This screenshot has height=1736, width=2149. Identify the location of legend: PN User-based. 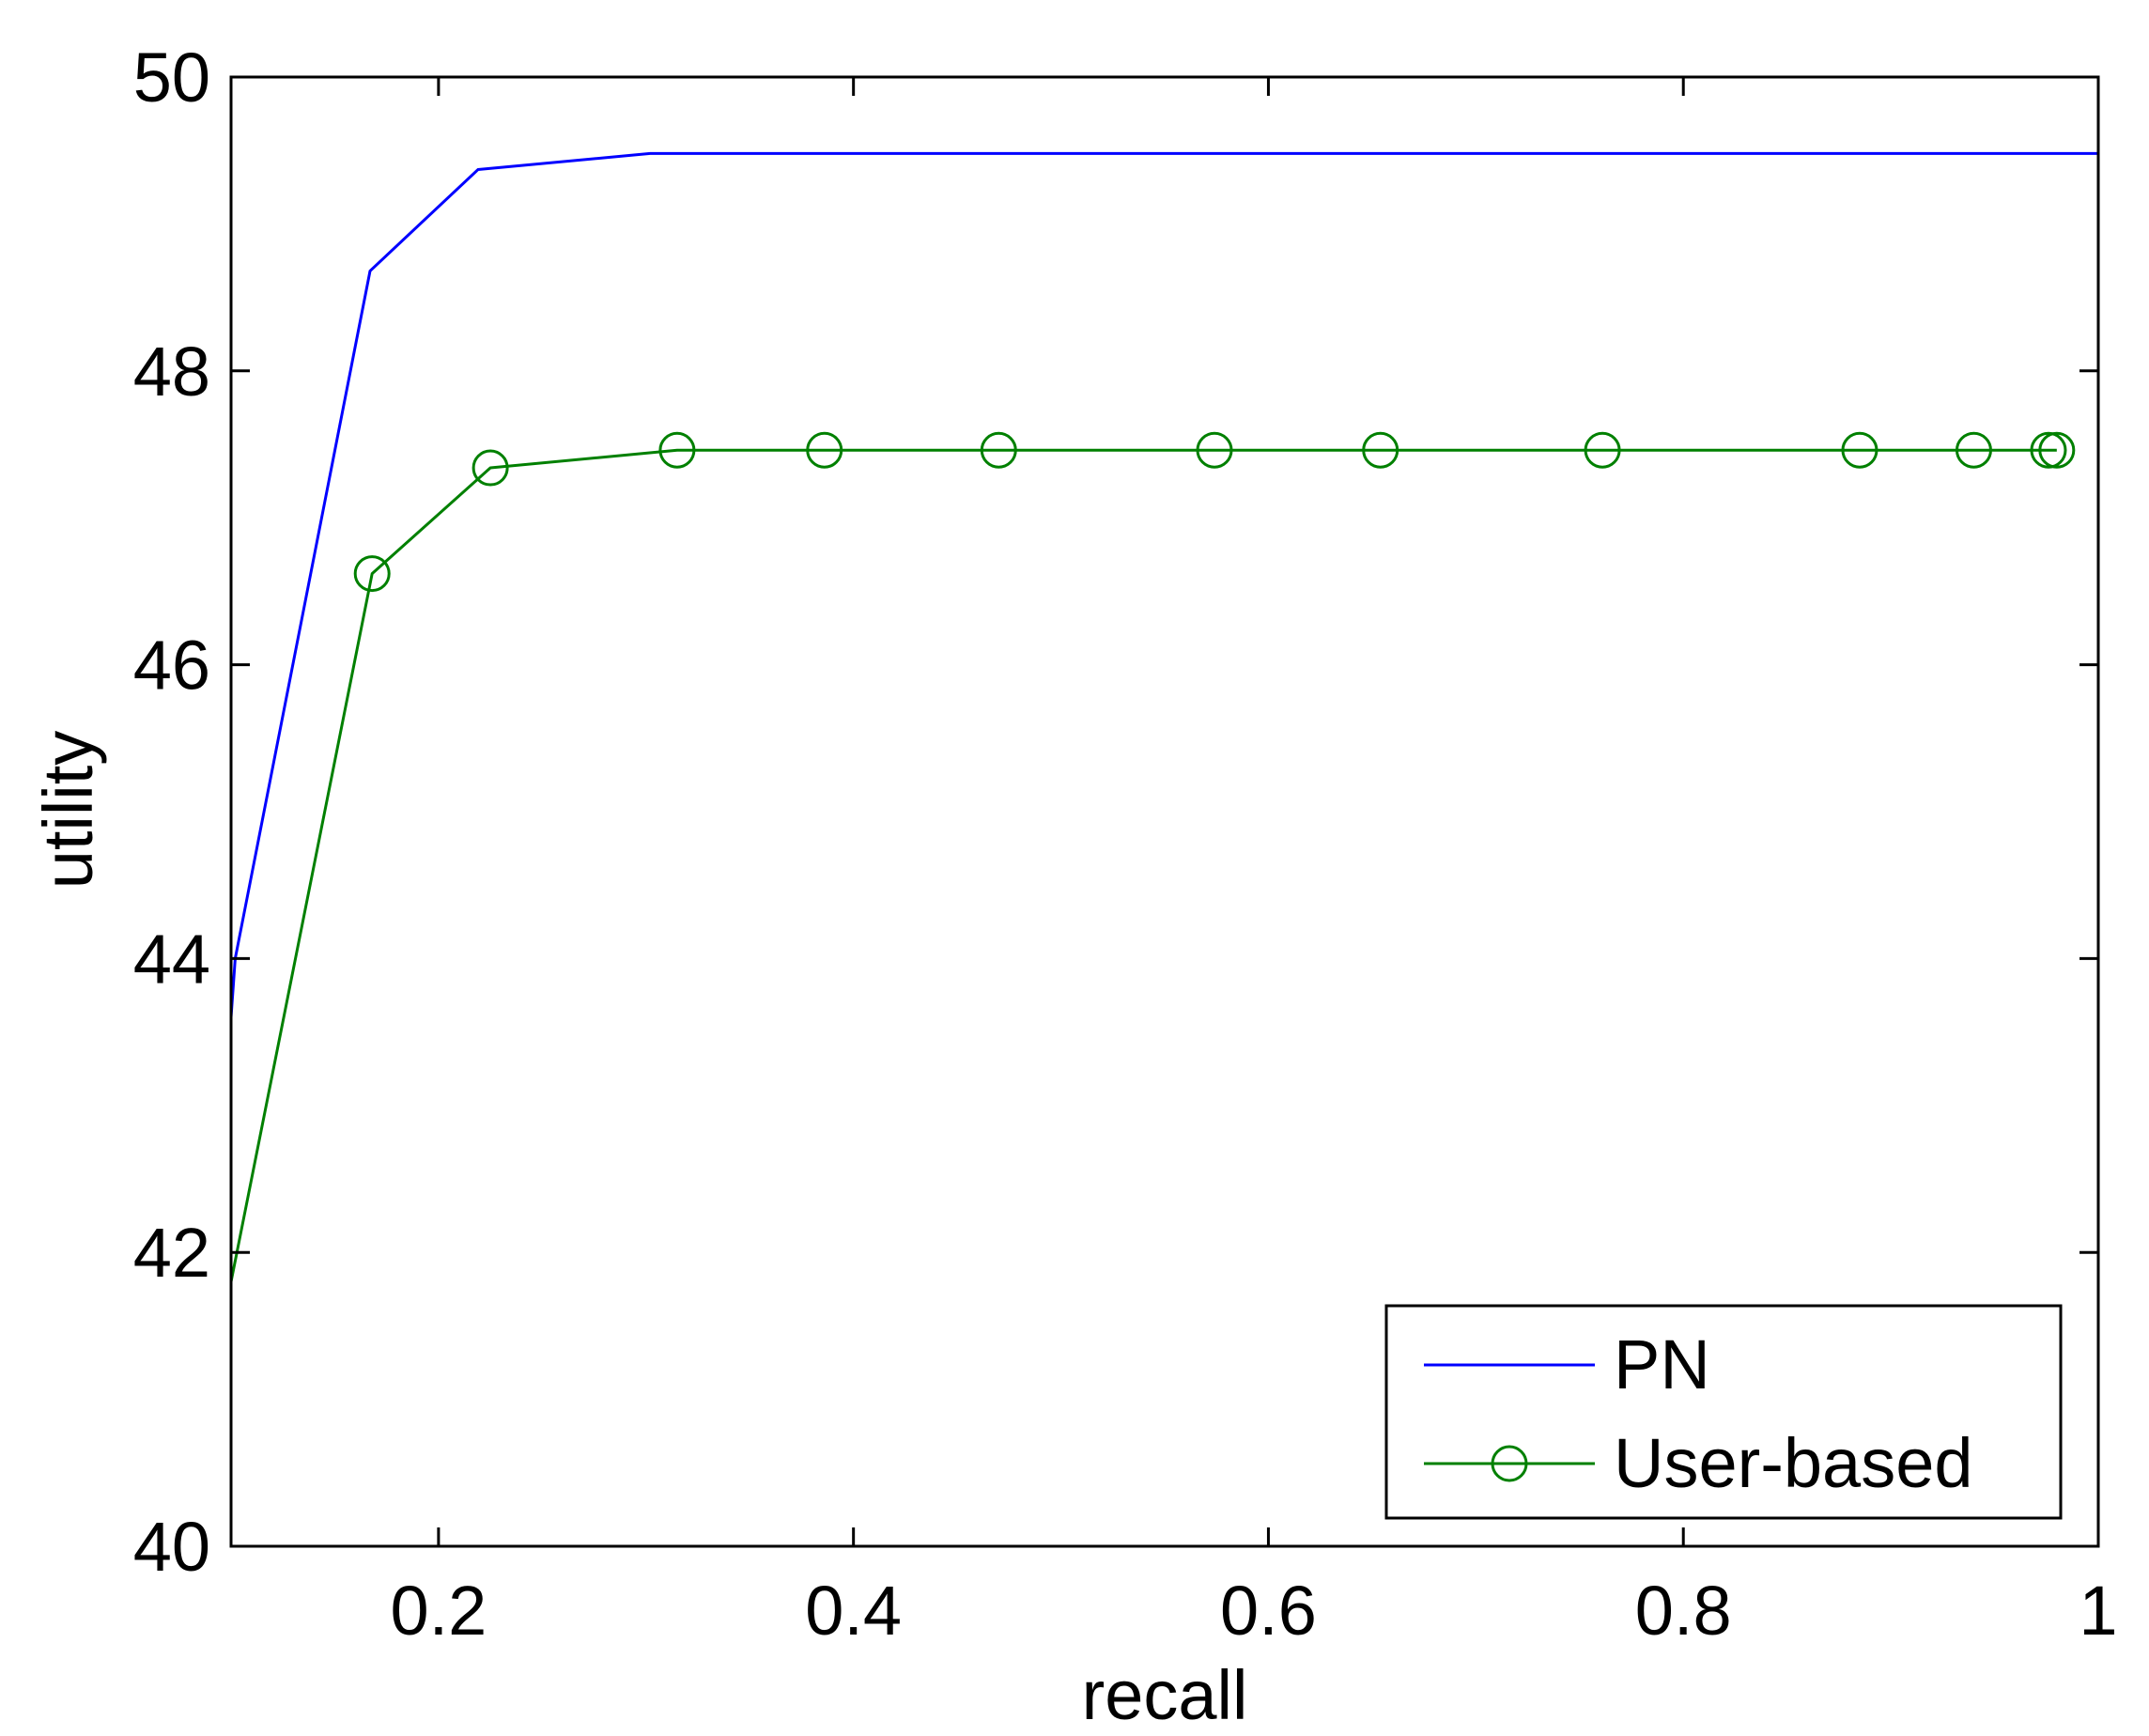
(1723, 1412).